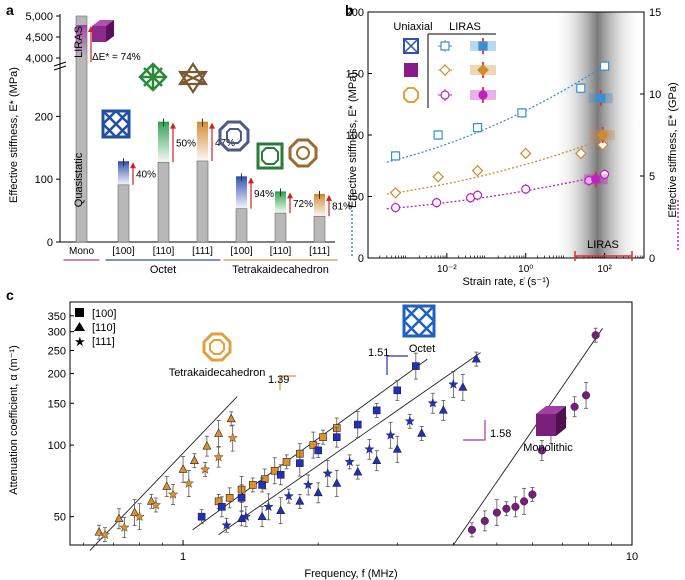 This screenshot has width=685, height=580. Describe the element at coordinates (217, 347) in the screenshot. I see `tetrakaidecahedron-icon` at that location.